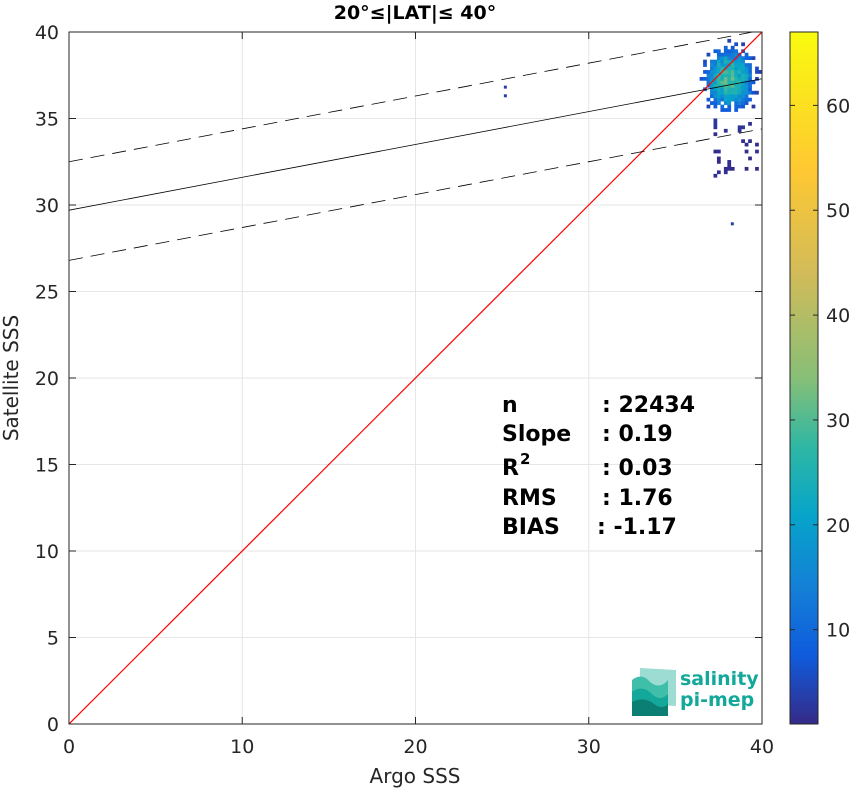  Describe the element at coordinates (838, 316) in the screenshot. I see `colorbar-tick-label: 40` at that location.